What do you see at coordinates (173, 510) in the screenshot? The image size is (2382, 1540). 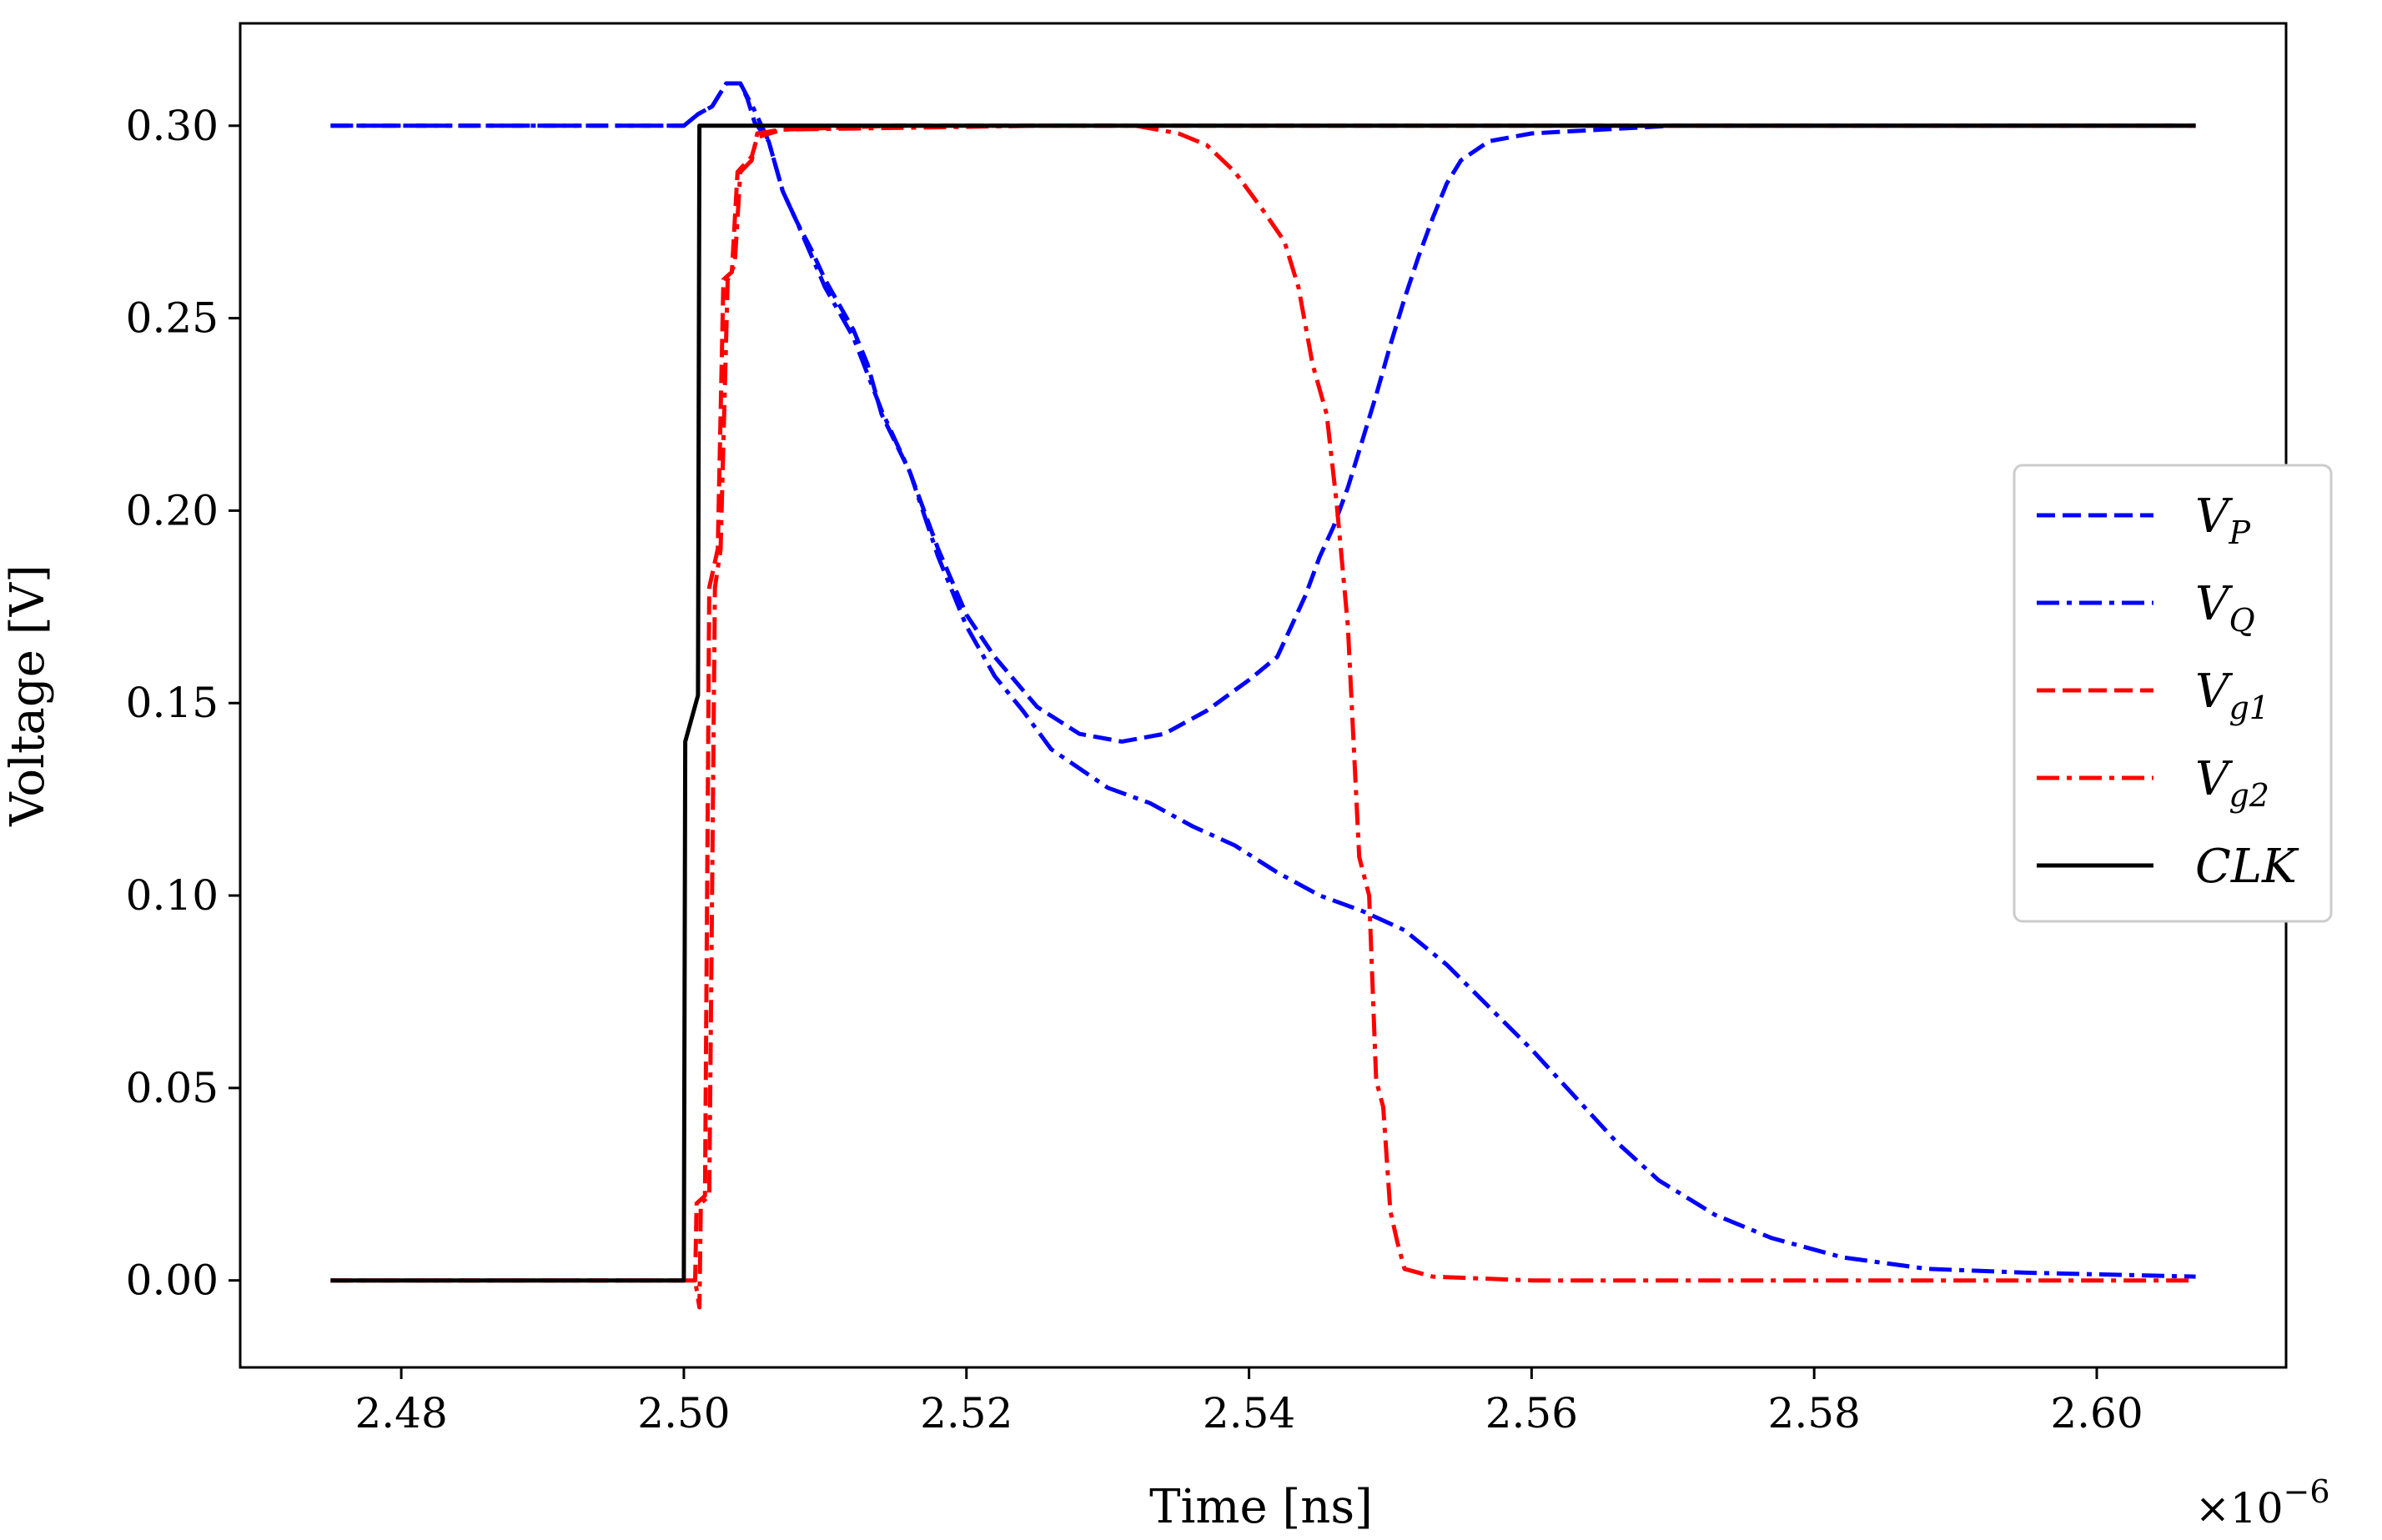 I see `y-tick-label: 0.20` at bounding box center [173, 510].